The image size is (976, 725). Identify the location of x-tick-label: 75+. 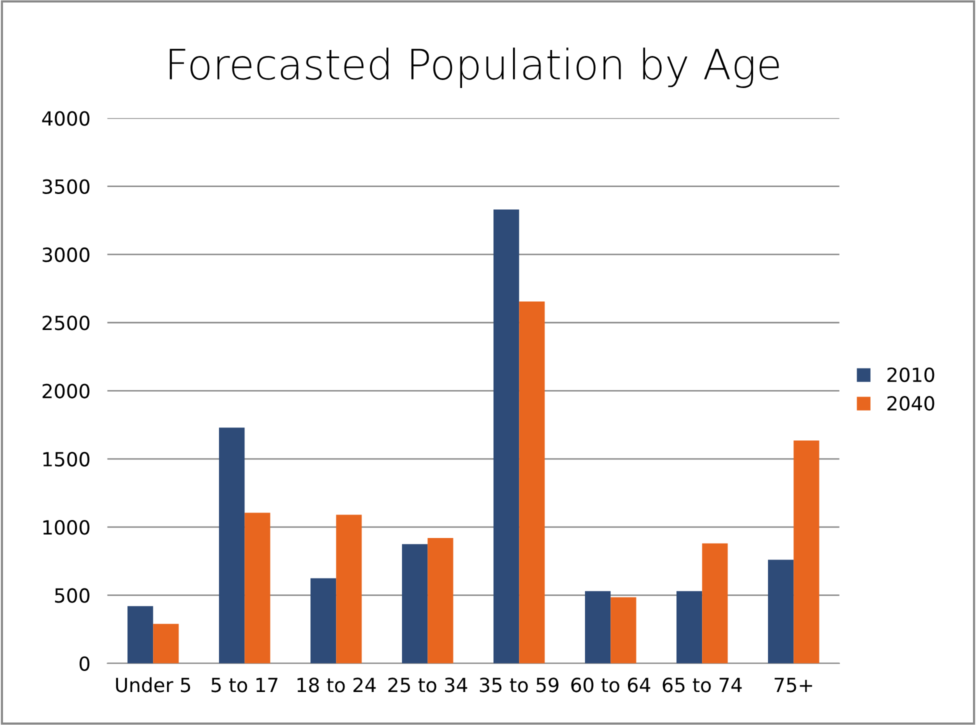
(793, 685).